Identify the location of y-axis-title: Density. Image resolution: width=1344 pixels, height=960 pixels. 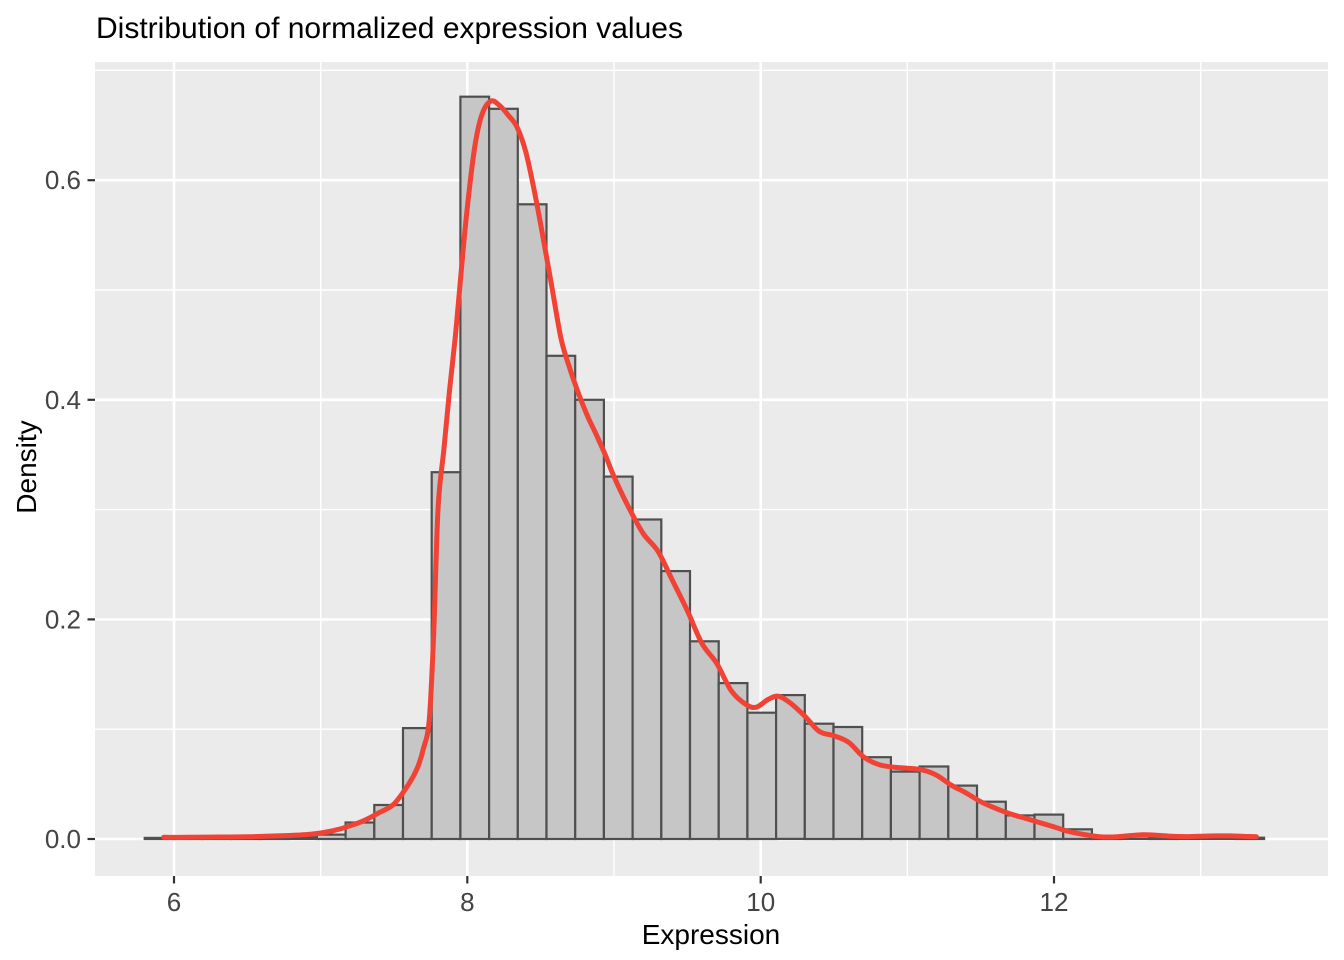
(26, 466).